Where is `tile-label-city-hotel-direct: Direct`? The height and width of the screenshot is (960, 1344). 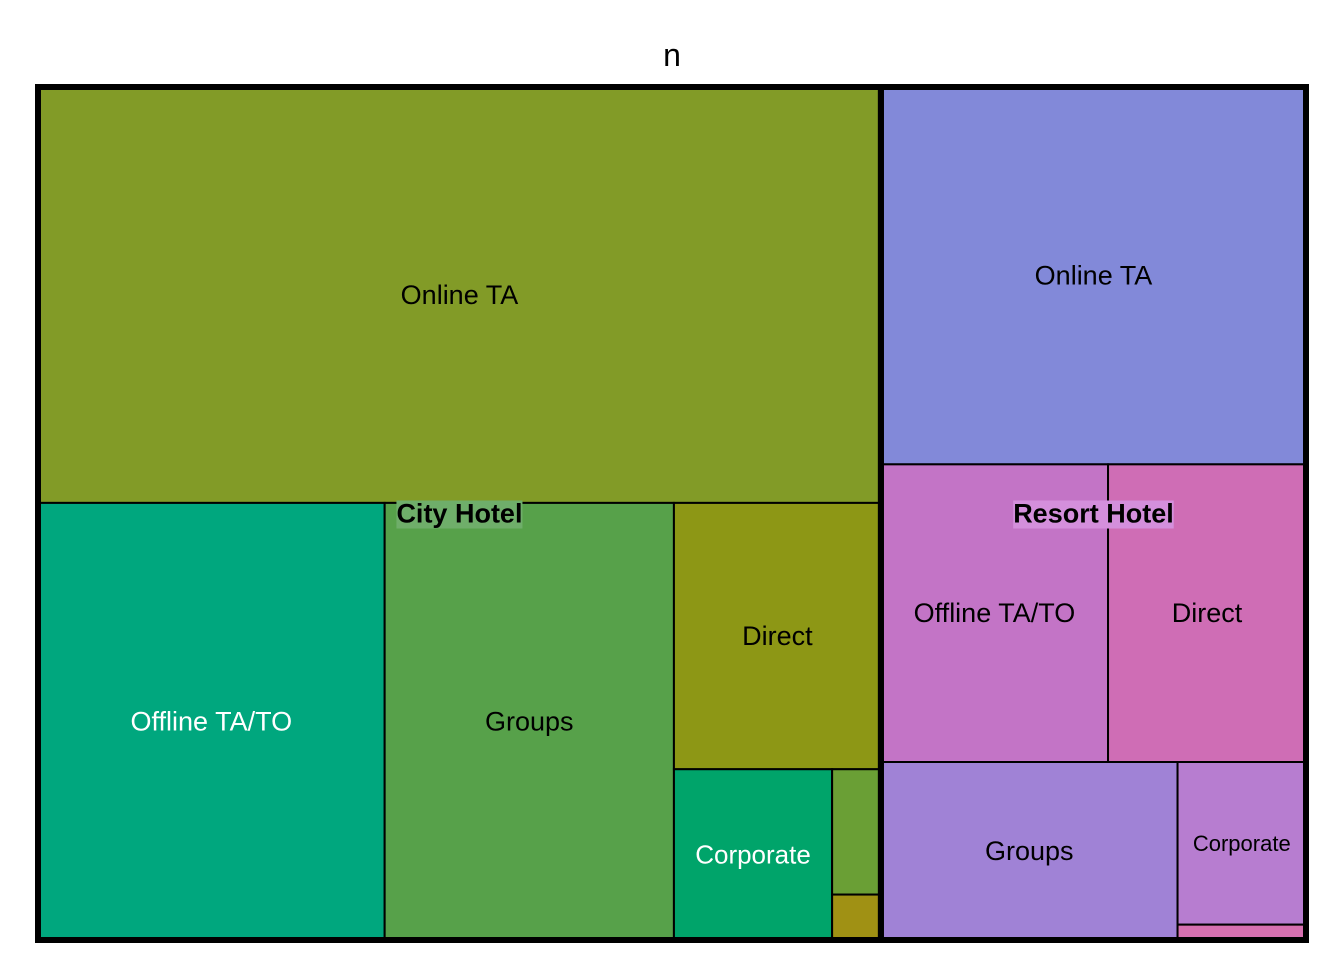 tile-label-city-hotel-direct: Direct is located at coordinates (777, 636).